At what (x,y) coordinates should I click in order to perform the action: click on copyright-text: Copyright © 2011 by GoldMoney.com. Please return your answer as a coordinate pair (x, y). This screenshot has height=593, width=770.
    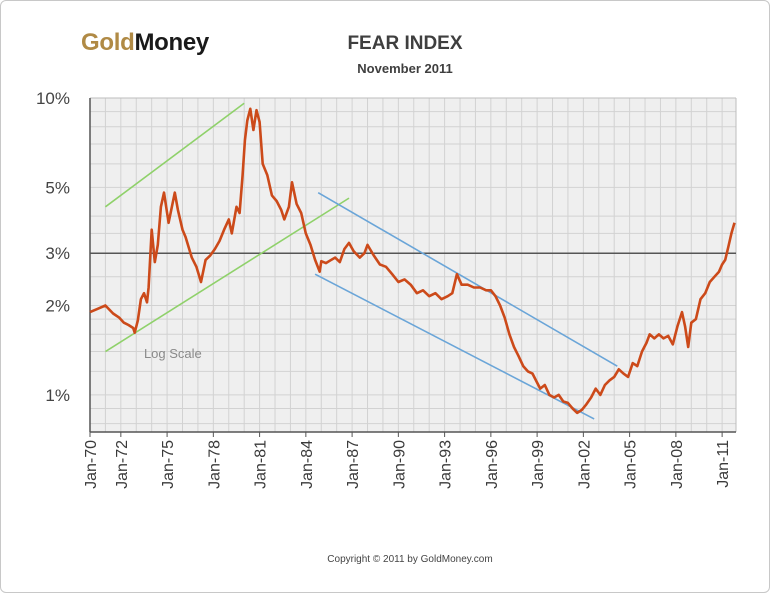
    Looking at the image, I should click on (410, 559).